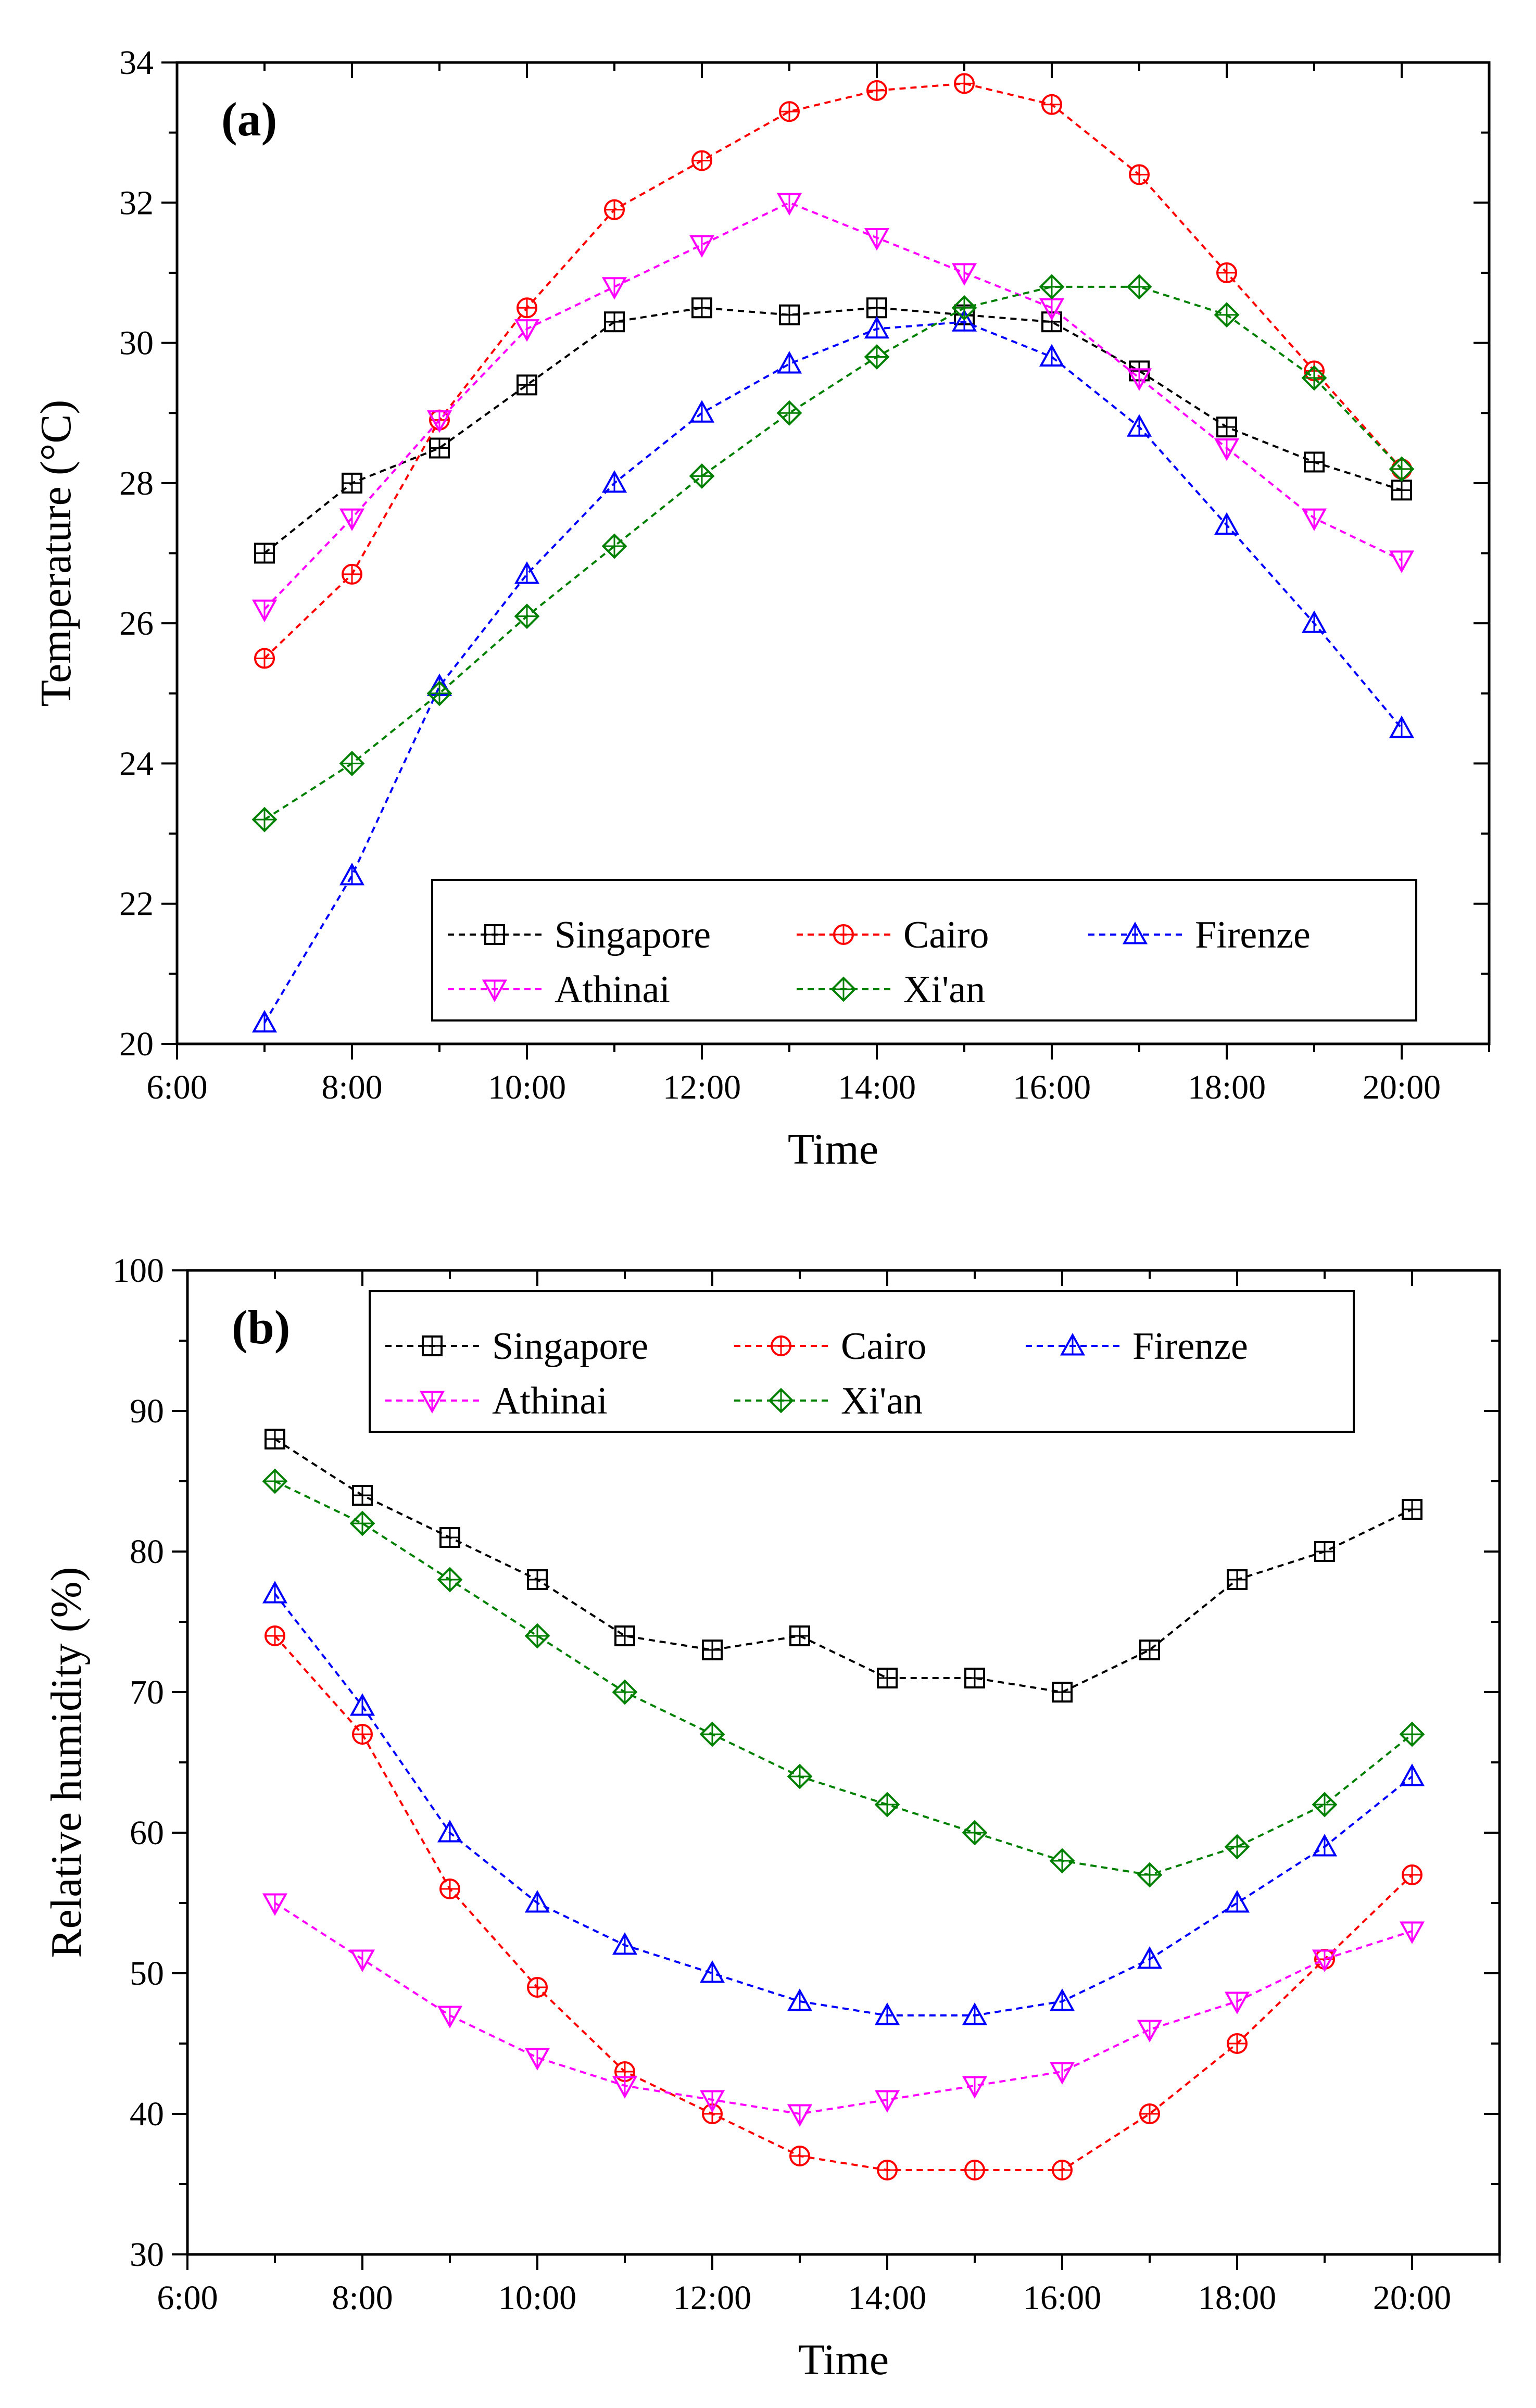  Describe the element at coordinates (136, 1044) in the screenshot. I see `panel-a-y-tick-label: 20` at that location.